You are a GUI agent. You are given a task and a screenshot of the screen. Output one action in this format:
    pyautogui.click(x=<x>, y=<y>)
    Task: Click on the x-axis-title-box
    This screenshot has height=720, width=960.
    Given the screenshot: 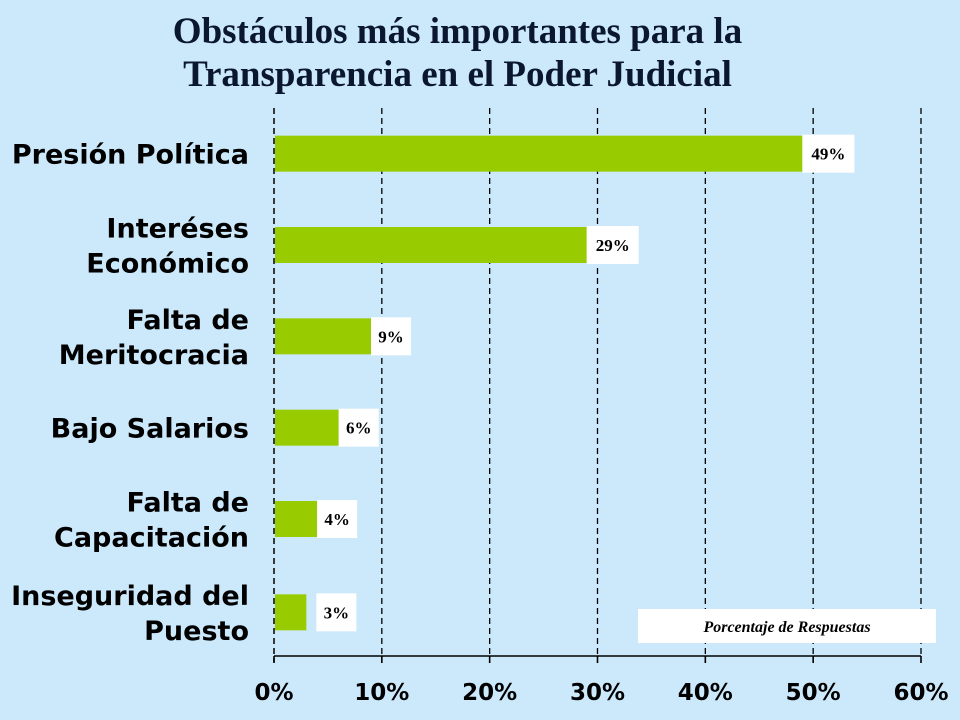 What is the action you would take?
    pyautogui.click(x=787, y=626)
    